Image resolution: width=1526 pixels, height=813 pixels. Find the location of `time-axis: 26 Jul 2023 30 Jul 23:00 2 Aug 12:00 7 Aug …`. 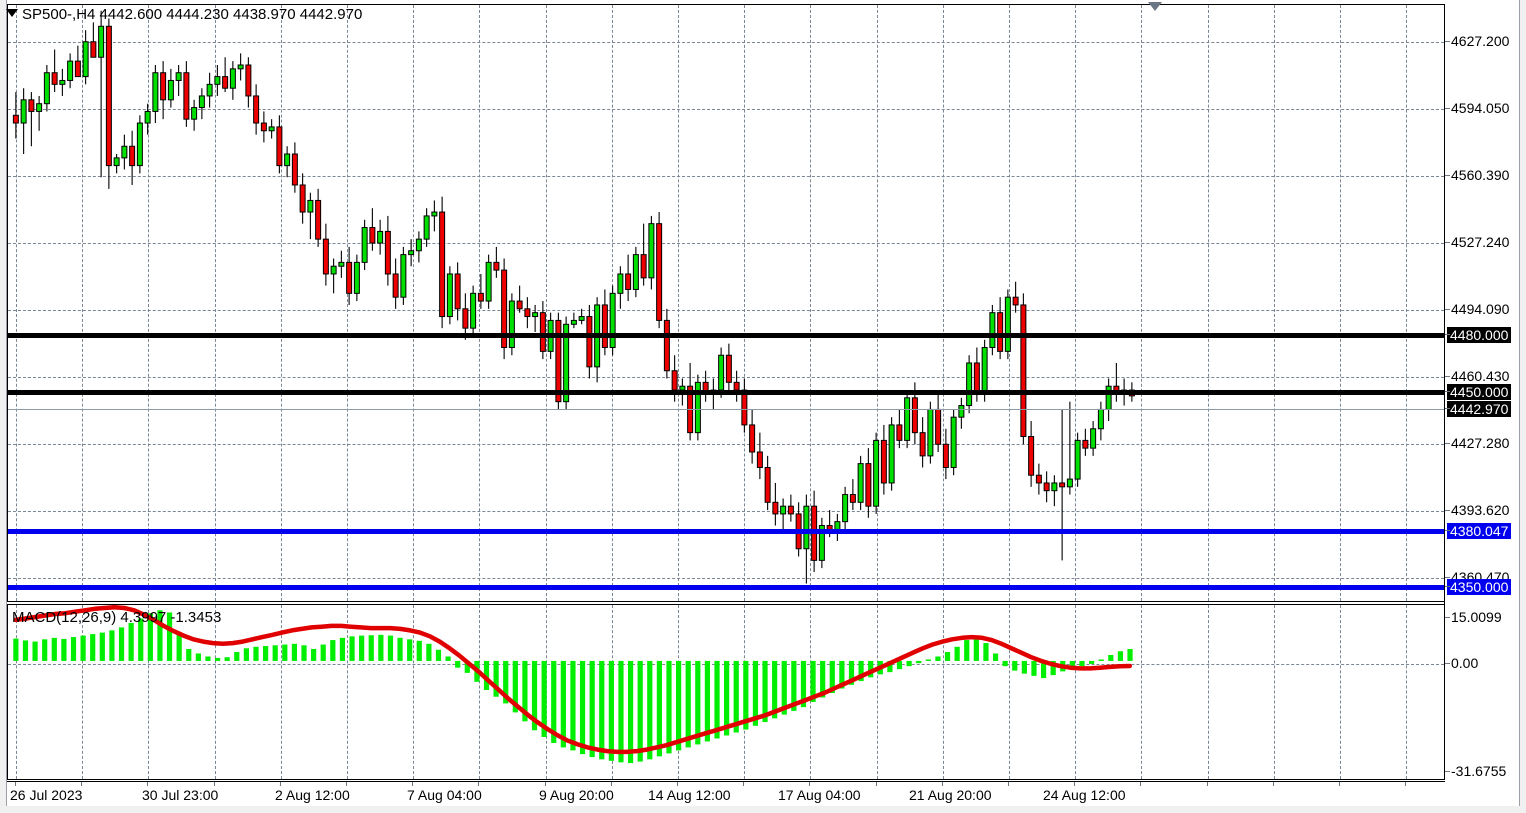

time-axis: 26 Jul 2023 30 Jul 23:00 2 Aug 12:00 7 Aug … is located at coordinates (726, 793).